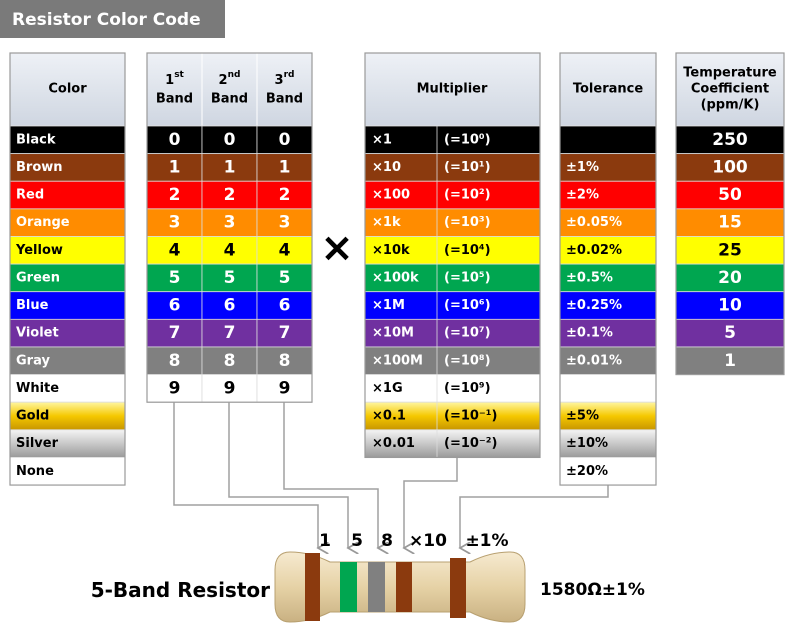  What do you see at coordinates (169, 80) in the screenshot?
I see `ordinal: 1` at bounding box center [169, 80].